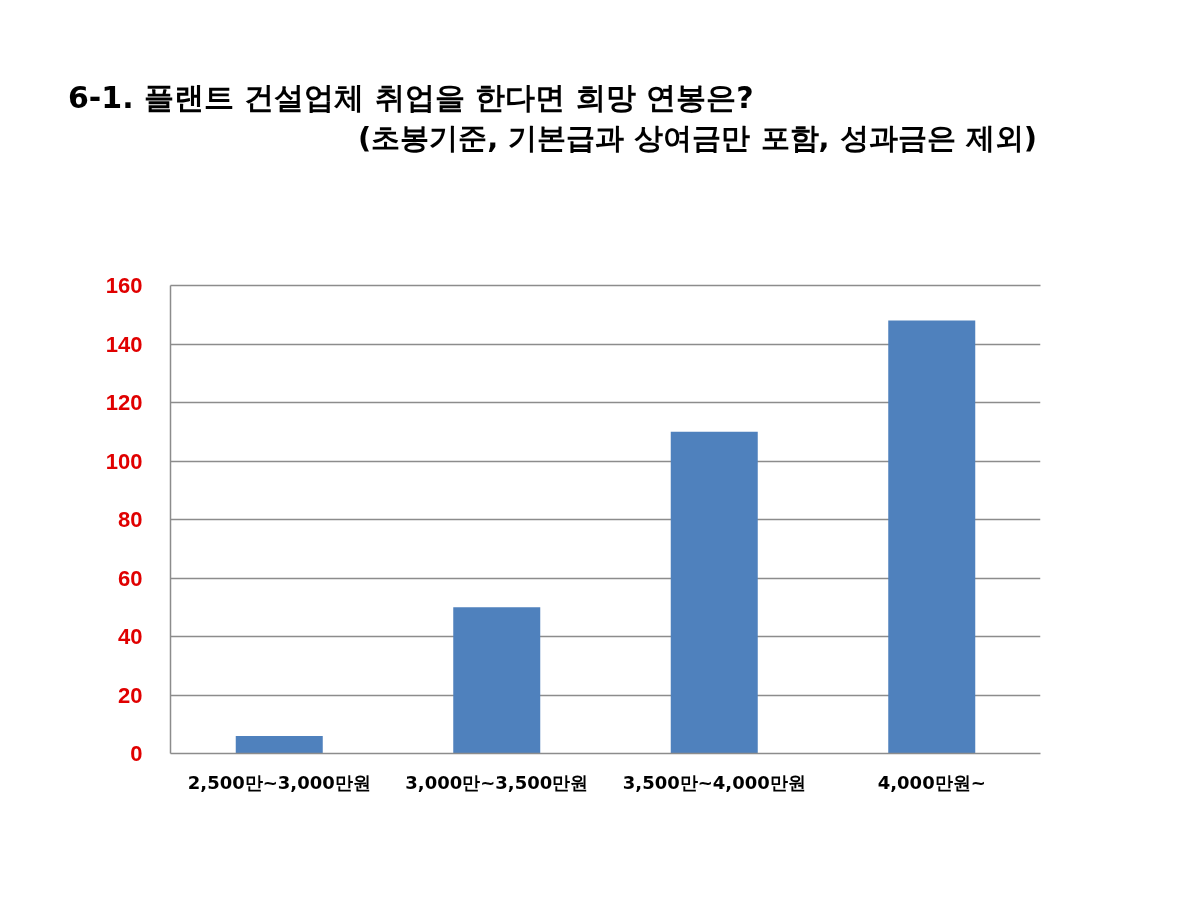 The image size is (1188, 900). I want to click on chart-title: 6-1. 플랜트 건설업체 취업을 한다면 희망 연봉은?, so click(411, 98).